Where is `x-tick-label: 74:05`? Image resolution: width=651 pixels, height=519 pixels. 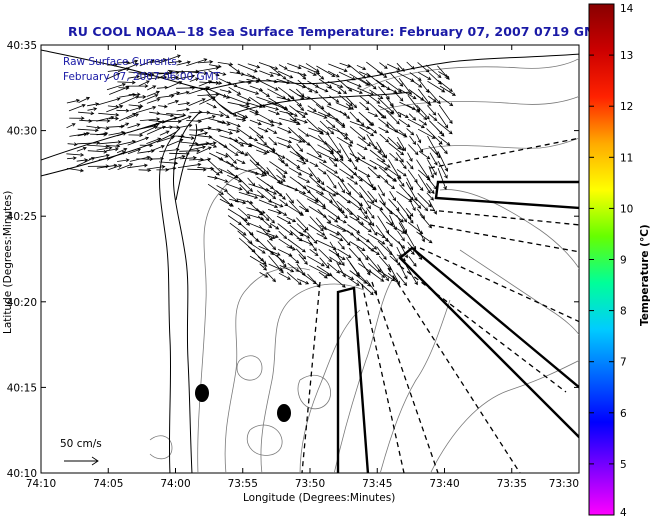 x-tick-label: 74:05 is located at coordinates (108, 484).